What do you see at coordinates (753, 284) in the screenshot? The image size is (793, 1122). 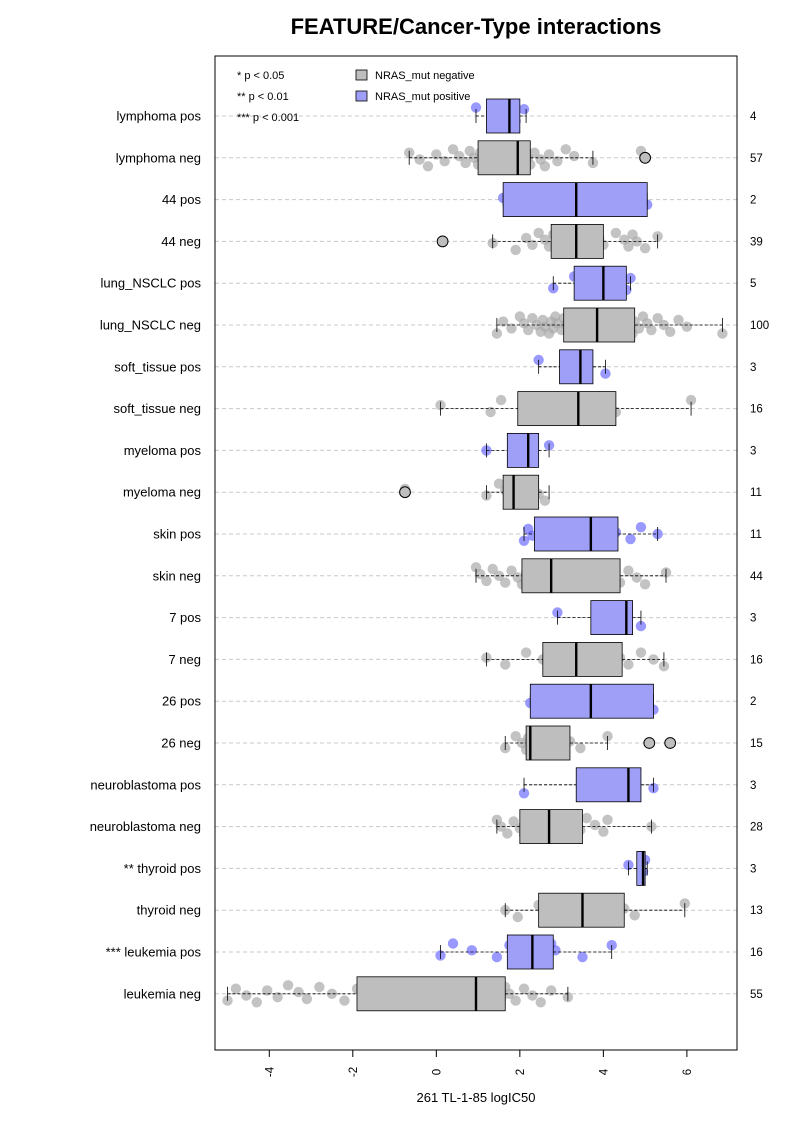 I see `group-count: 5` at bounding box center [753, 284].